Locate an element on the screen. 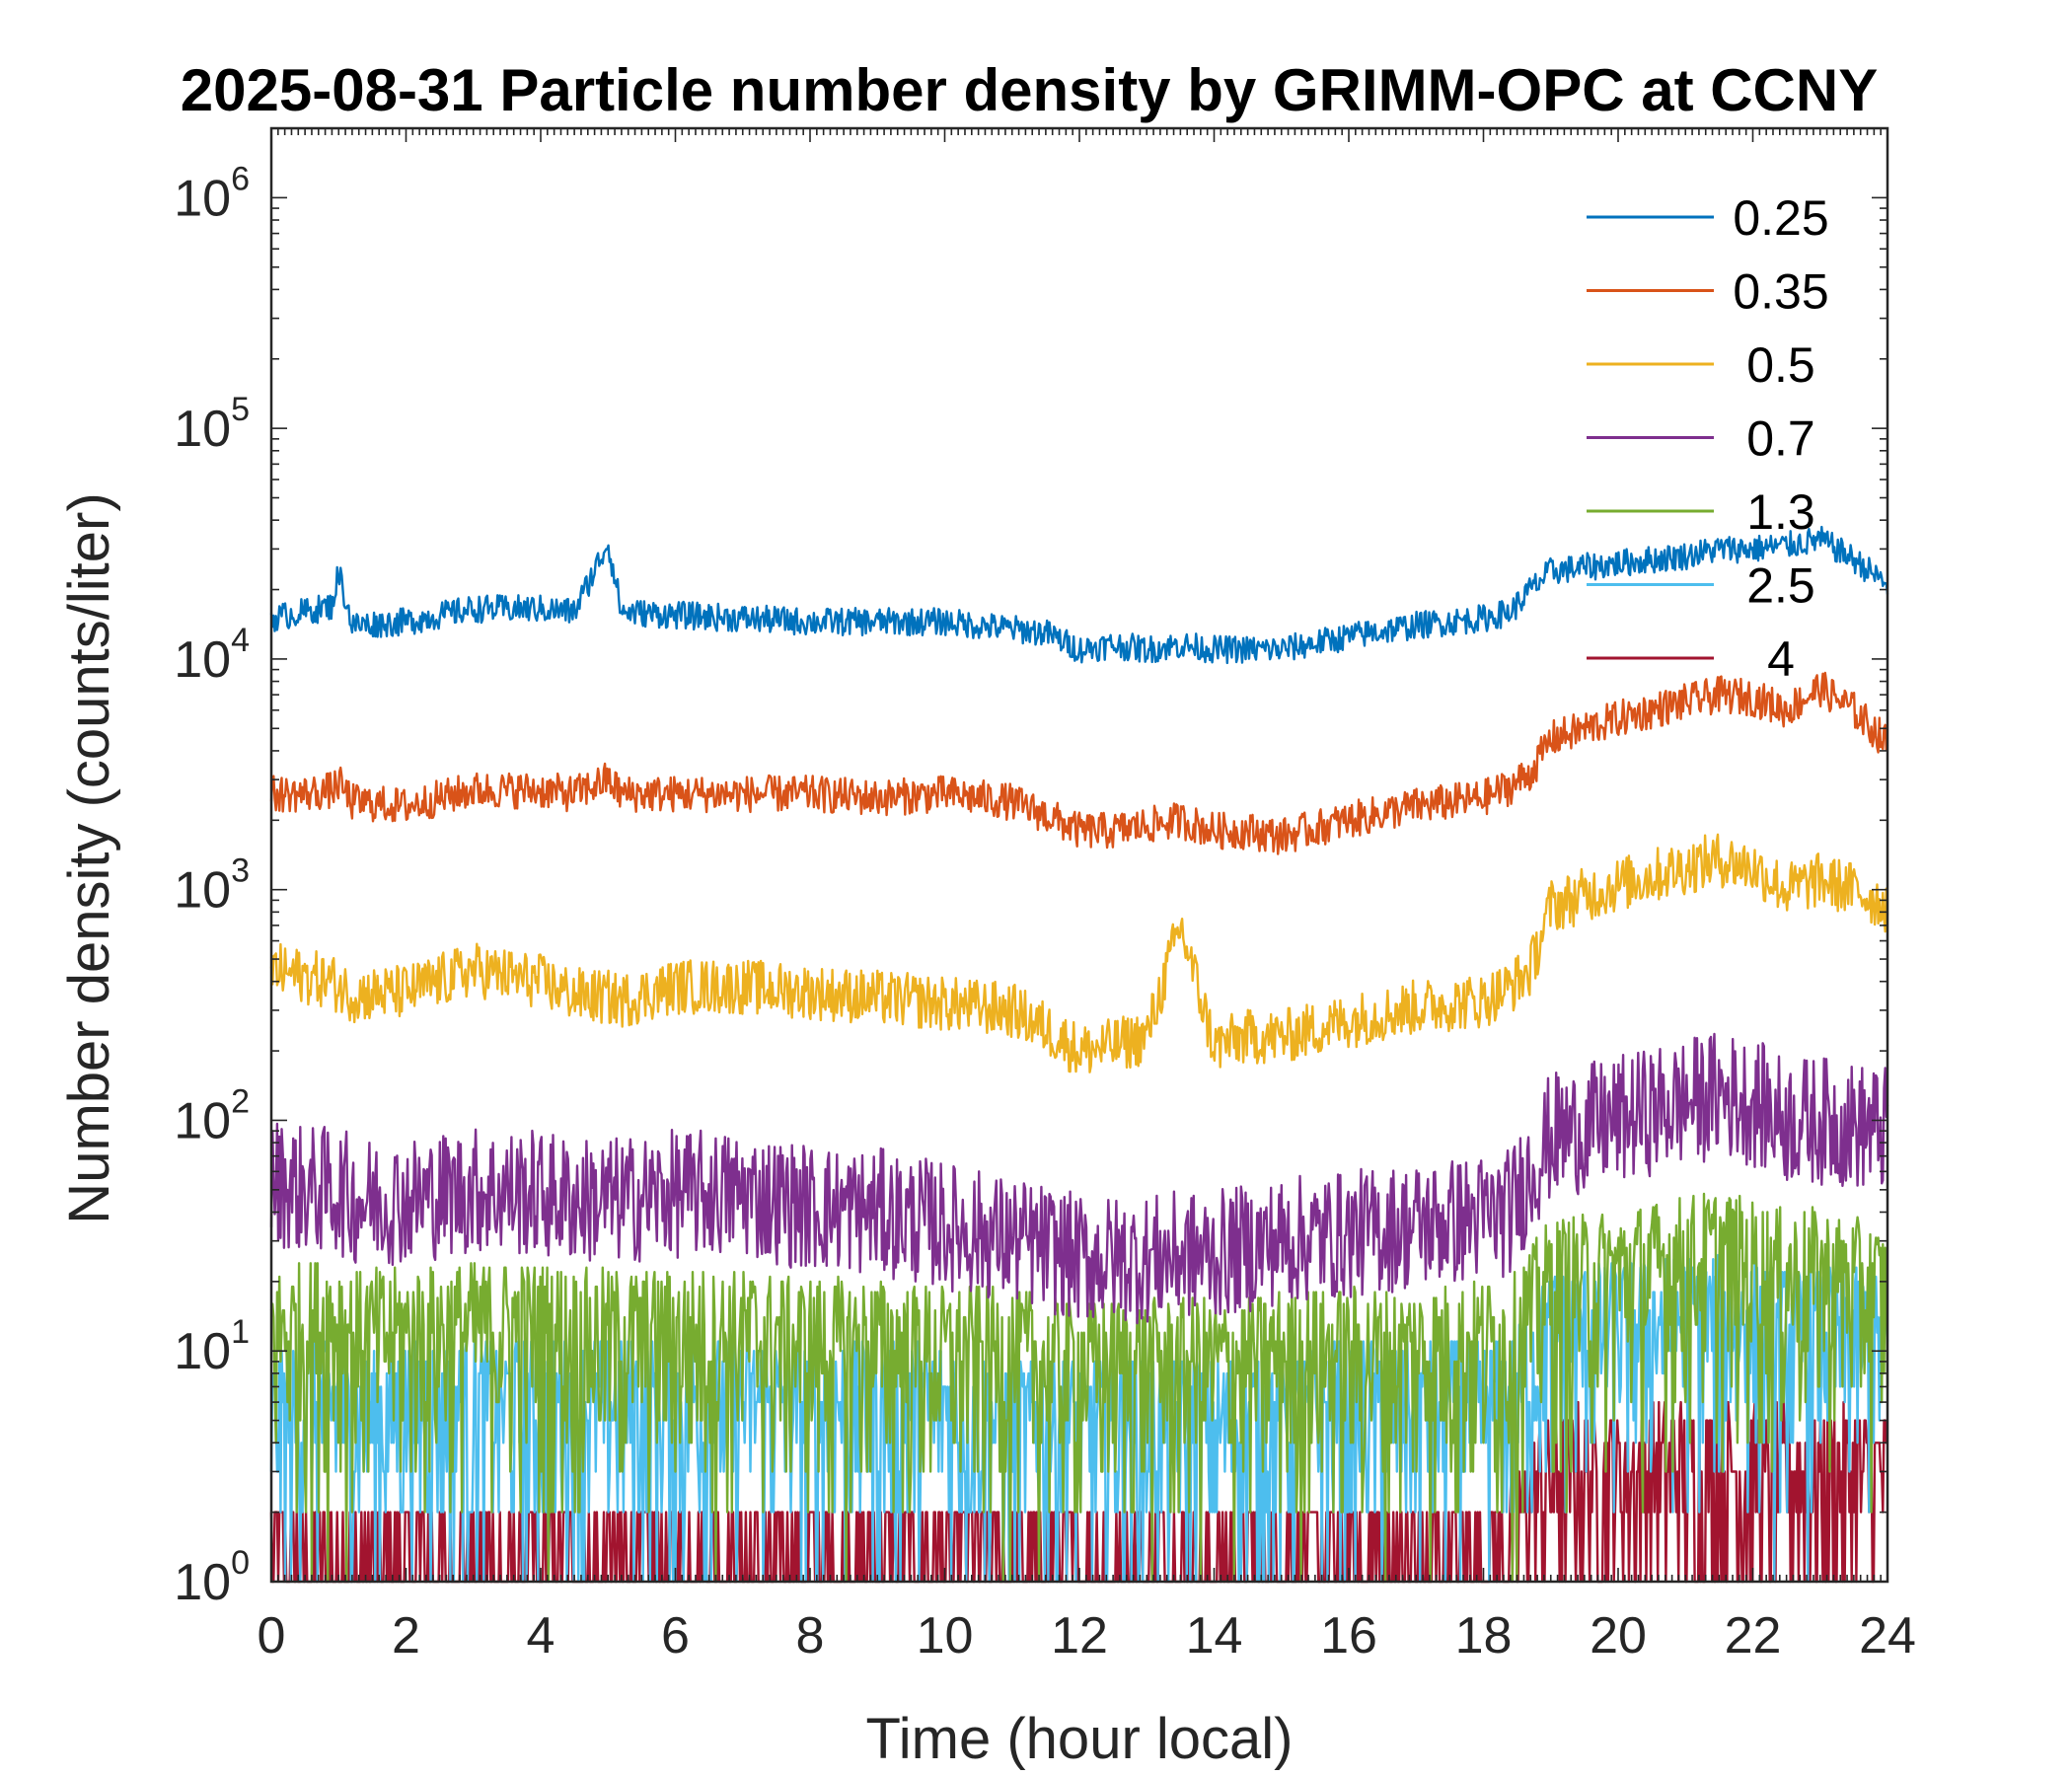  legend-label: 4 is located at coordinates (1781, 659).